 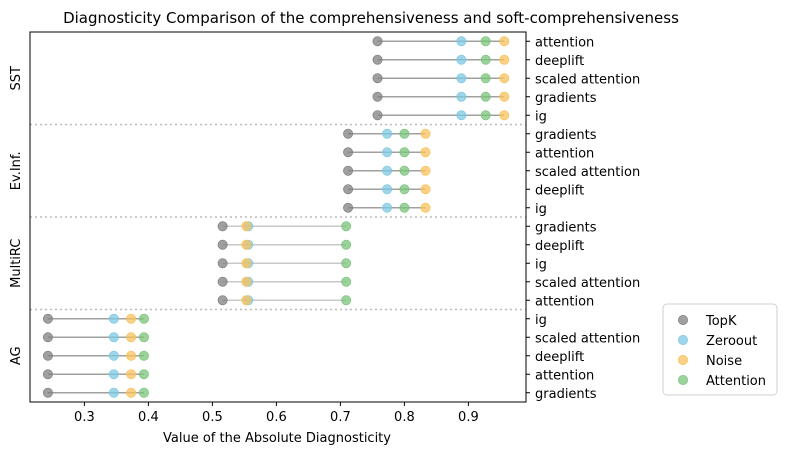 I want to click on legend-label: Noise, so click(x=724, y=361).